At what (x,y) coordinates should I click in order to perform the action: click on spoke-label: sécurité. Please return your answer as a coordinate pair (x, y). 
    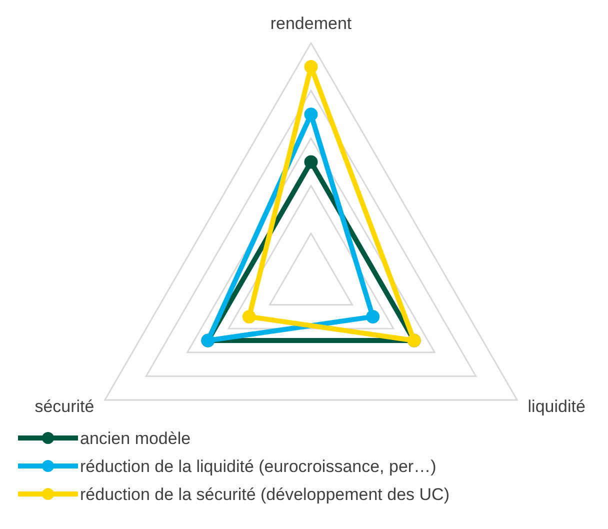
    Looking at the image, I should click on (64, 406).